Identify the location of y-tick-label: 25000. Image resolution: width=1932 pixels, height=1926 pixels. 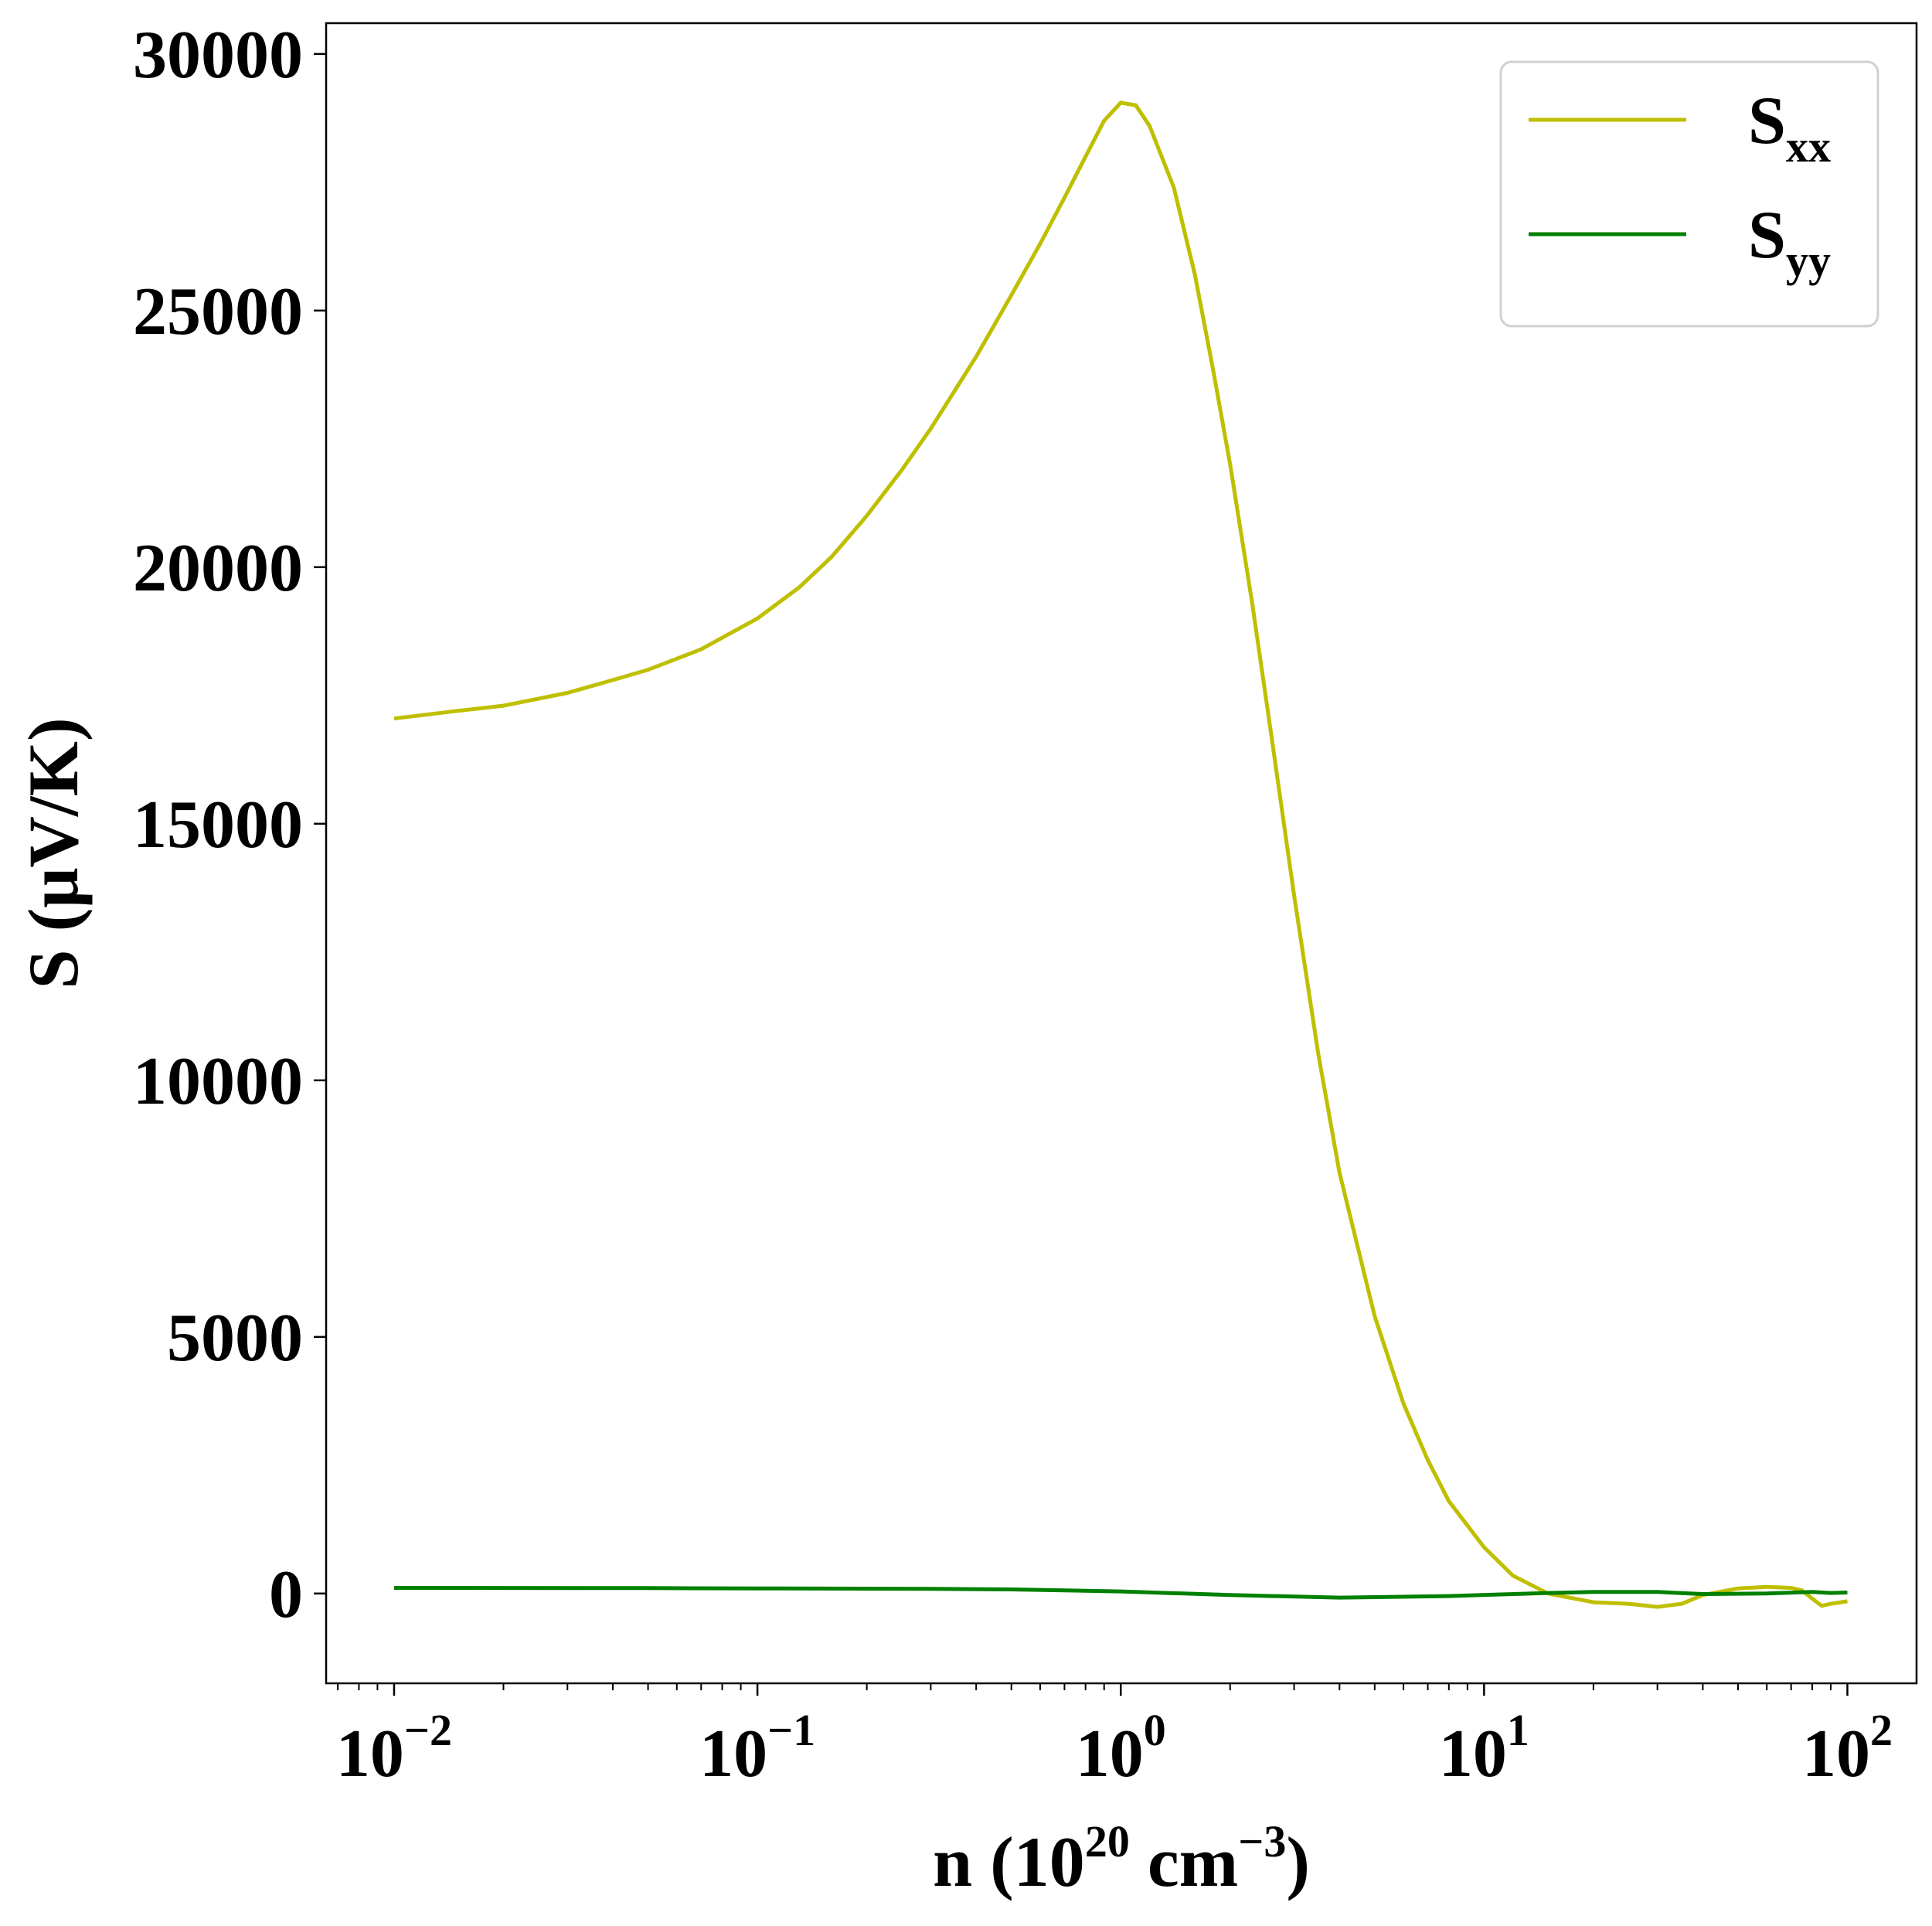
(218, 311).